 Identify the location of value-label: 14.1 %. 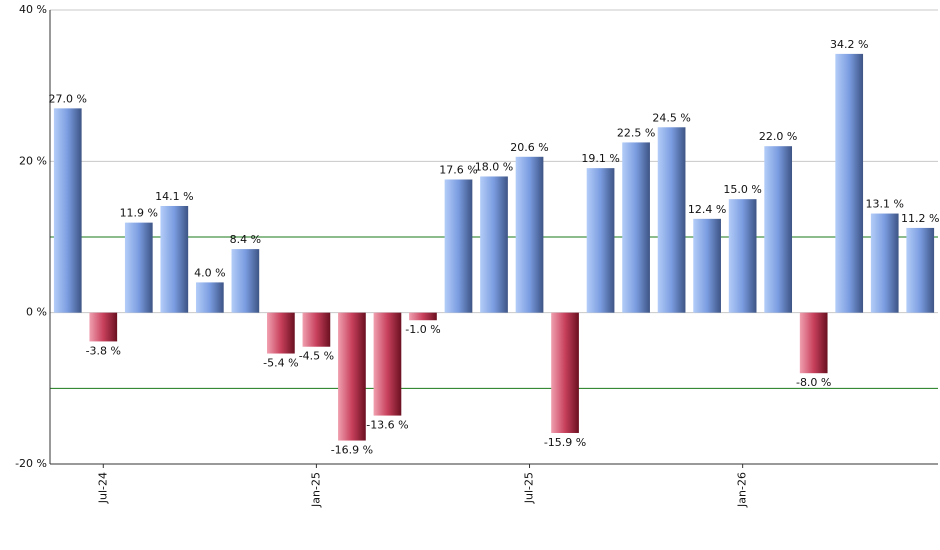
(174, 196).